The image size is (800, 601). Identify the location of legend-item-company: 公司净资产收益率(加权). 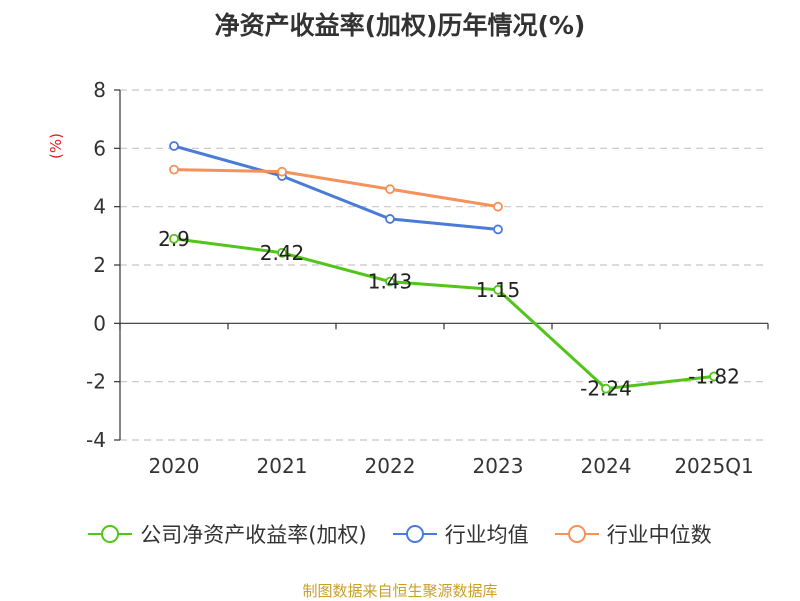
(227, 534).